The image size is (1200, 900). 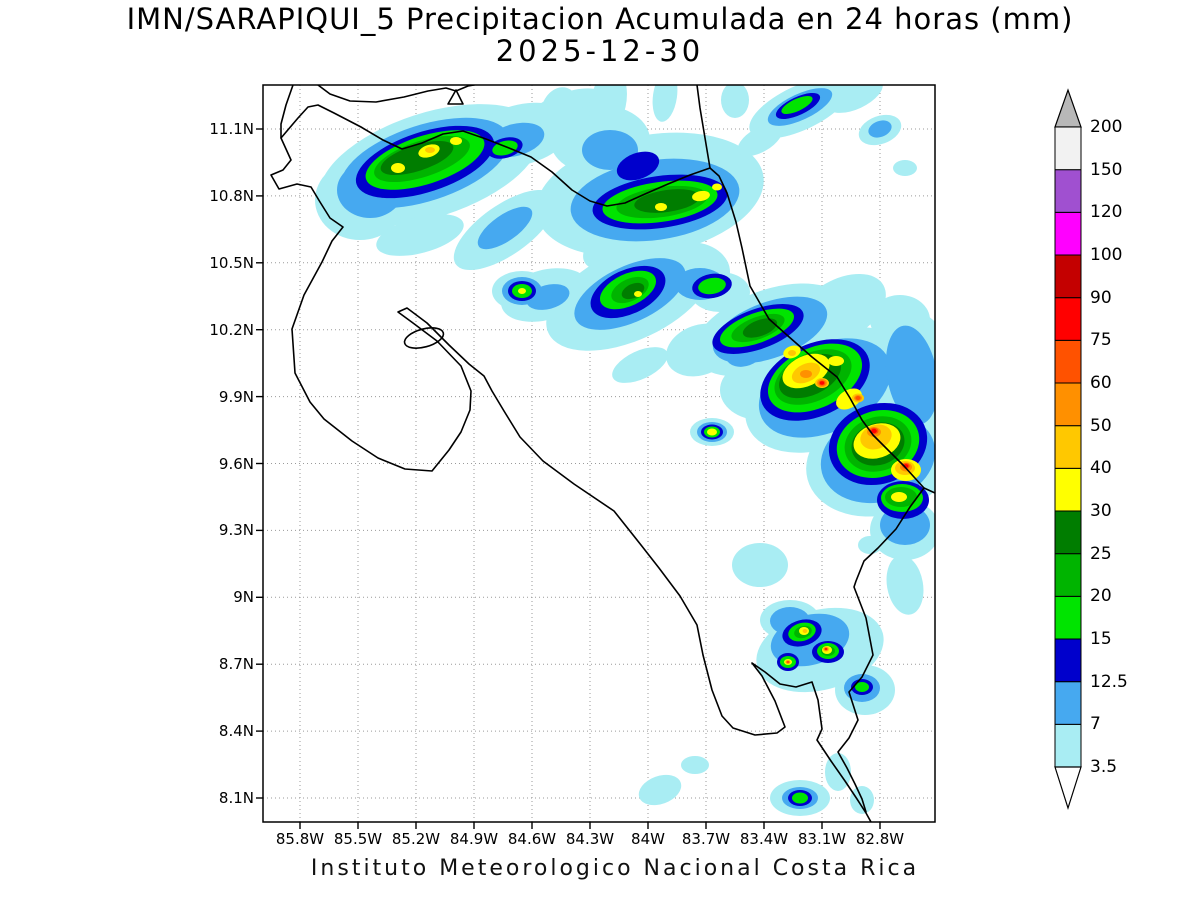 What do you see at coordinates (1068, 788) in the screenshot?
I see `colorbar-under-arrow` at bounding box center [1068, 788].